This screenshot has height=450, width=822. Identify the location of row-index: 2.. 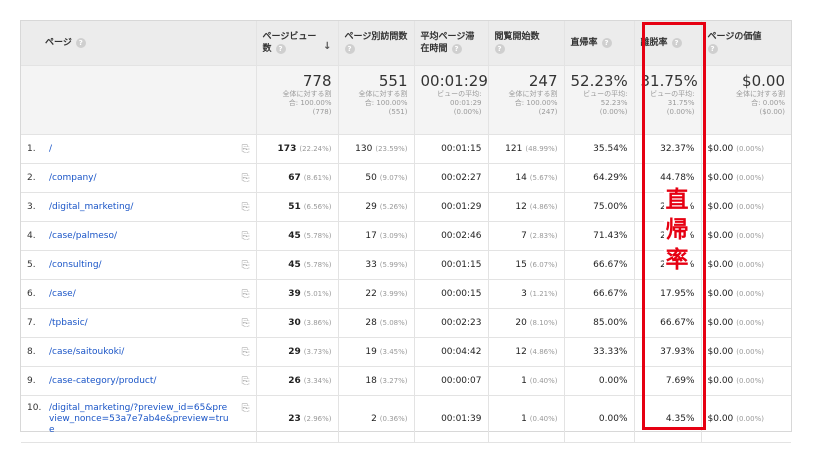
(31, 177).